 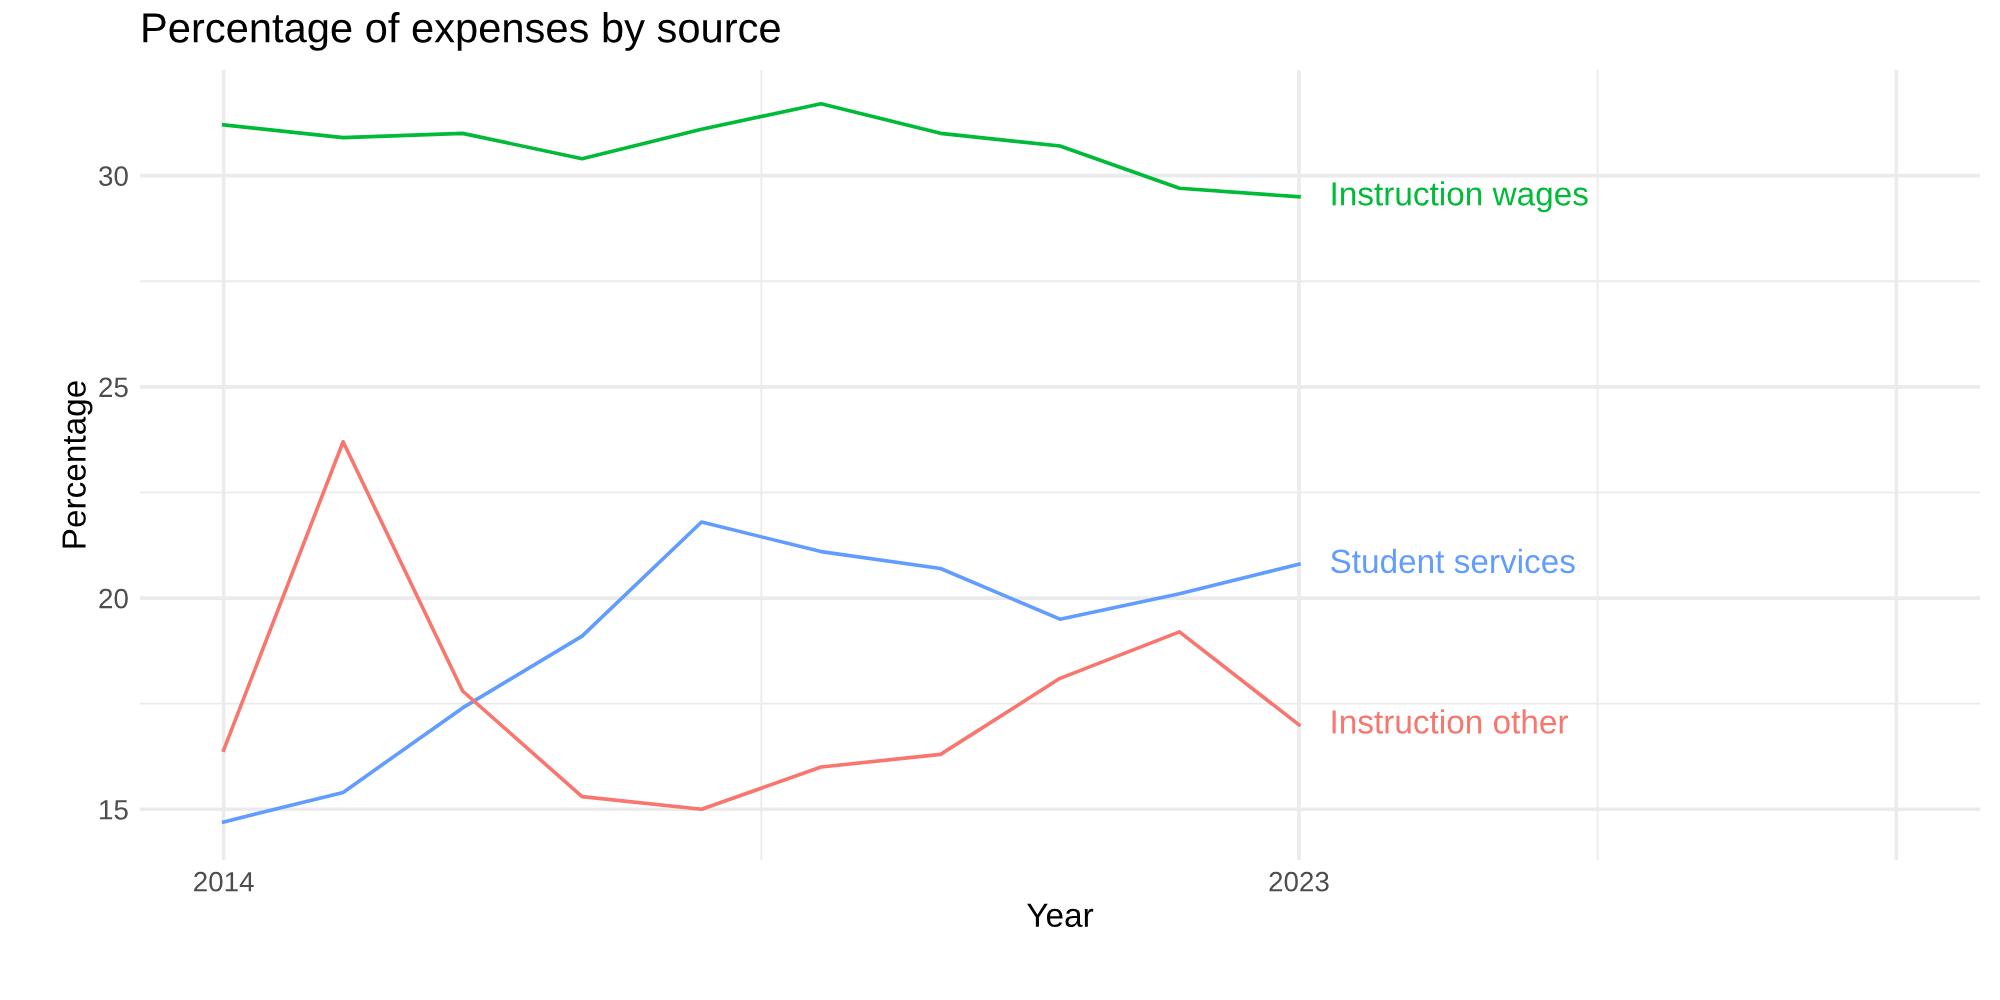 I want to click on line-series, so click(x=761, y=150).